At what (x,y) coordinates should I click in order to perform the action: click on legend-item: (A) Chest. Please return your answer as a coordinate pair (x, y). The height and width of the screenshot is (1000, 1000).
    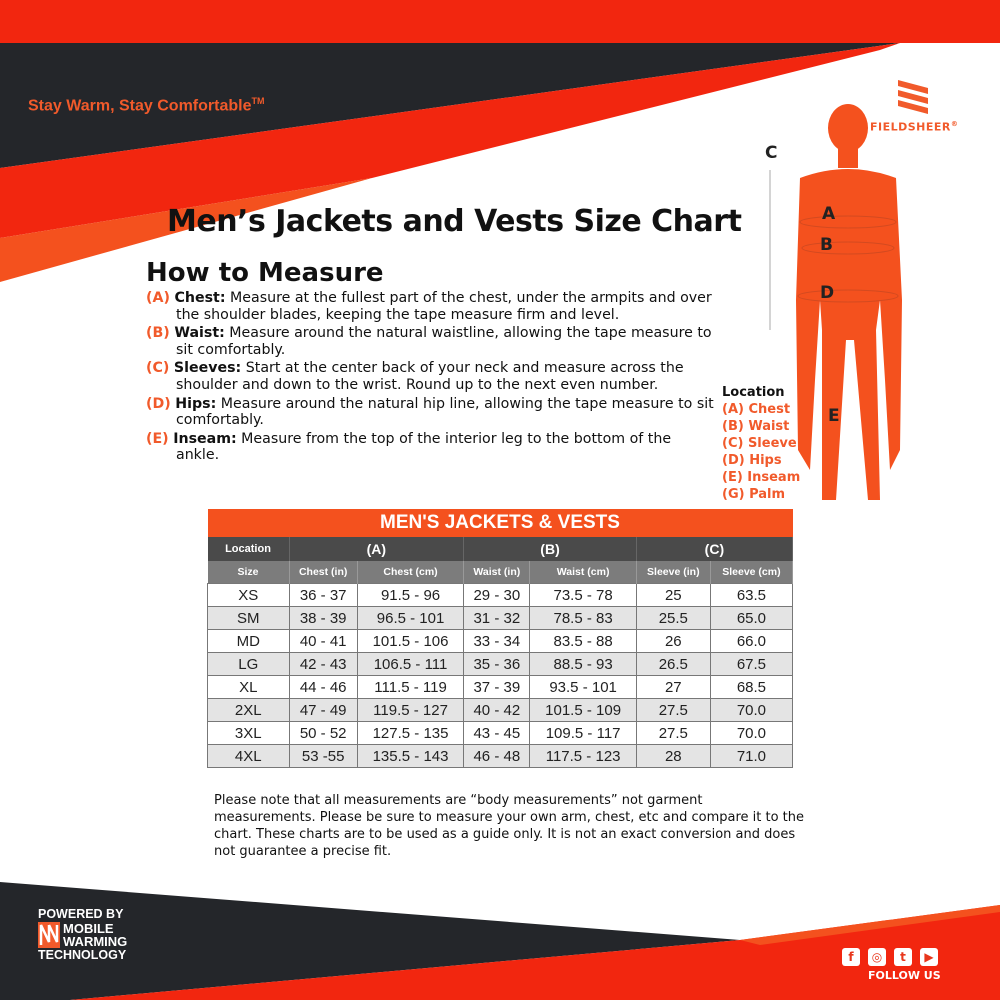
    Looking at the image, I should click on (756, 409).